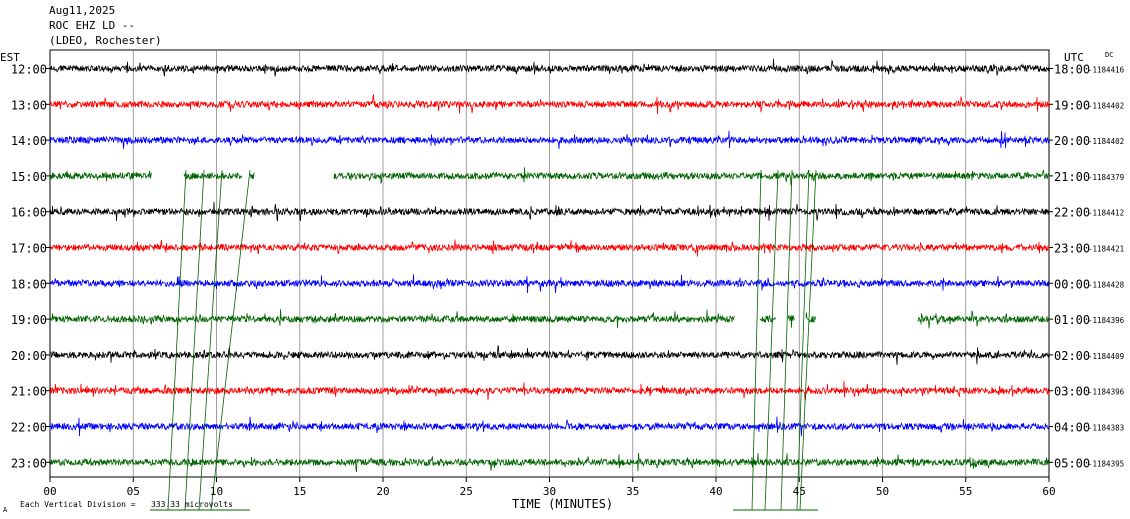 The image size is (1130, 519). I want to click on x-tick-label: 55, so click(965, 491).